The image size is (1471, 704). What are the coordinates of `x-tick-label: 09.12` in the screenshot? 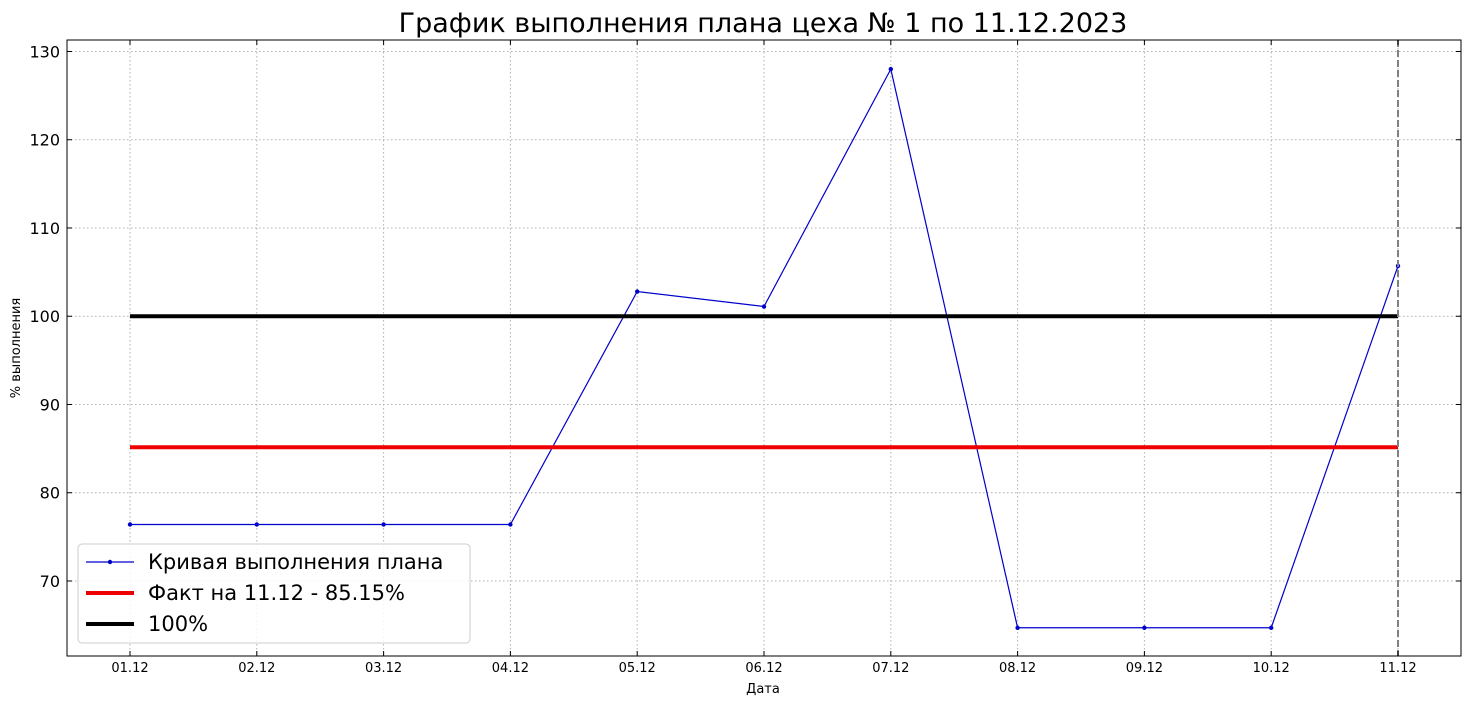 It's located at (1144, 668).